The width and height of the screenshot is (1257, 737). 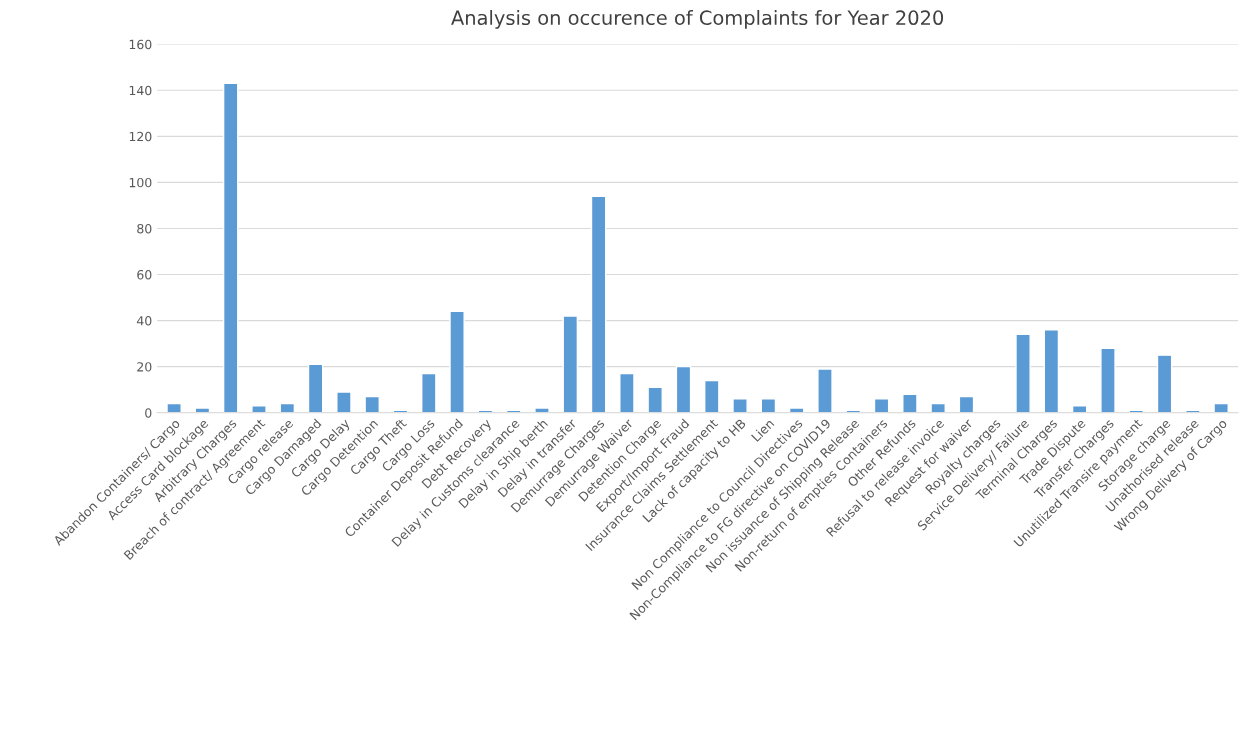 What do you see at coordinates (144, 275) in the screenshot?
I see `y-tick-label: 60` at bounding box center [144, 275].